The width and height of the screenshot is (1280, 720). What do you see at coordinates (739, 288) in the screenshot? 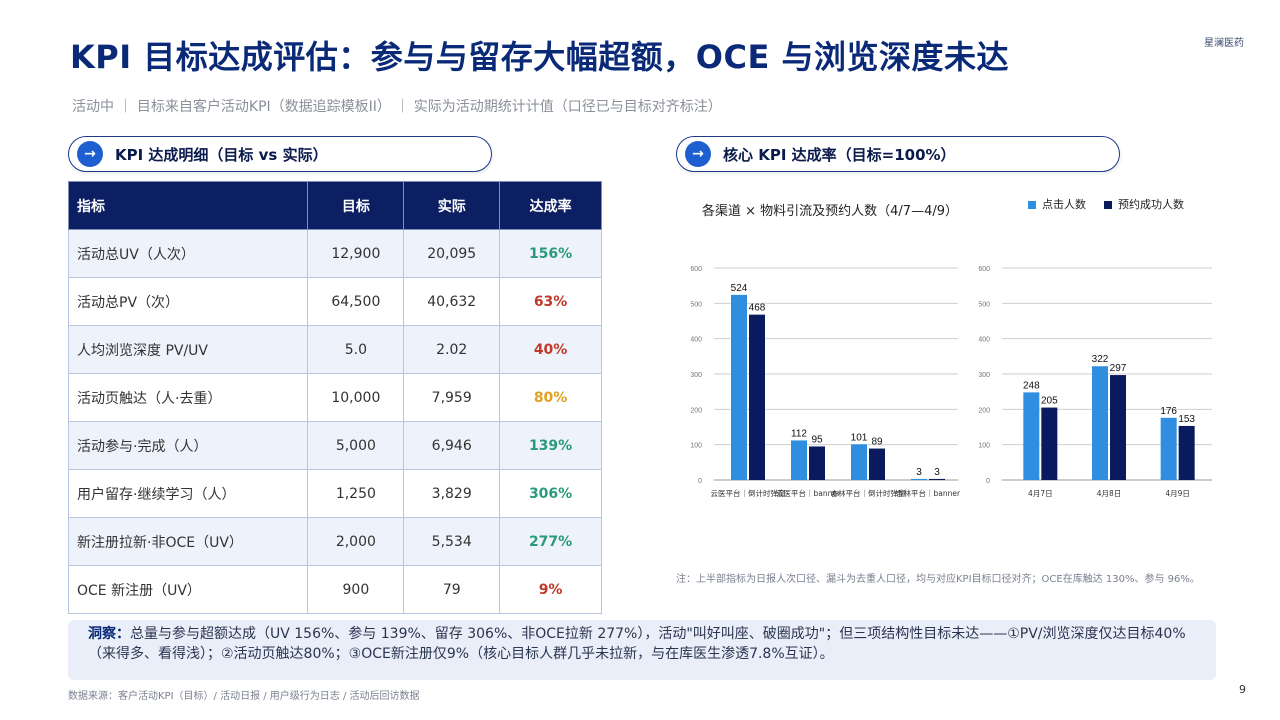
I see `data-label: 524` at bounding box center [739, 288].